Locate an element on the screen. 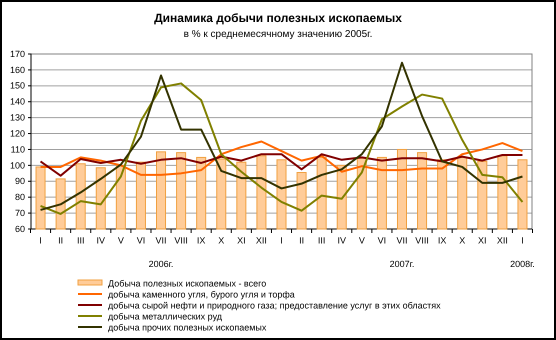  text: 2007г. is located at coordinates (402, 264).